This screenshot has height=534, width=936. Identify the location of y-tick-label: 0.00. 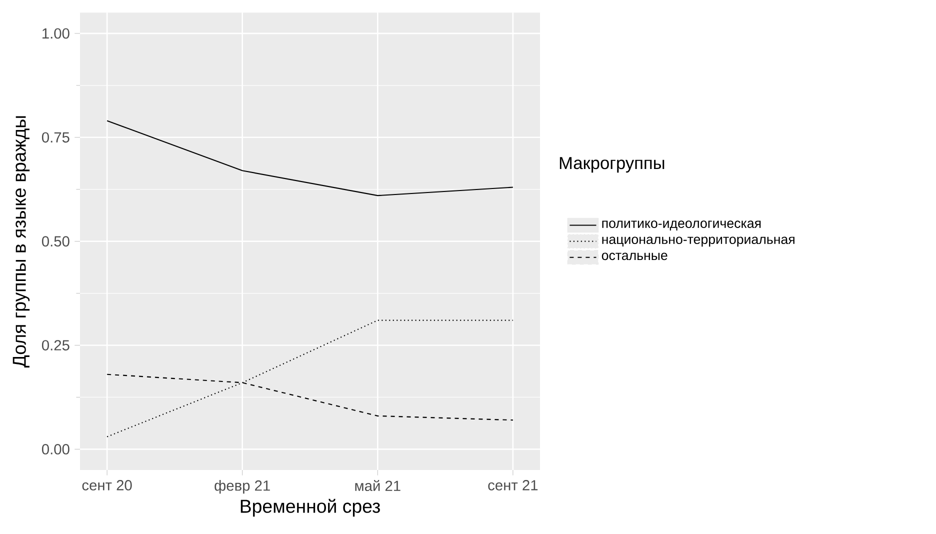
(56, 449).